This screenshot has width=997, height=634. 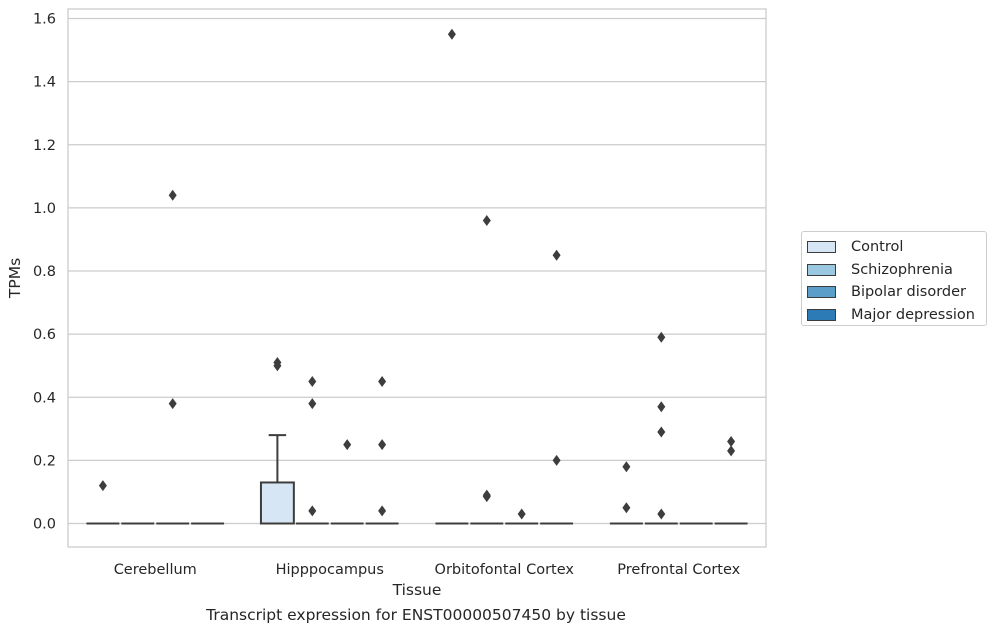 What do you see at coordinates (913, 314) in the screenshot?
I see `legend-label: Major depression` at bounding box center [913, 314].